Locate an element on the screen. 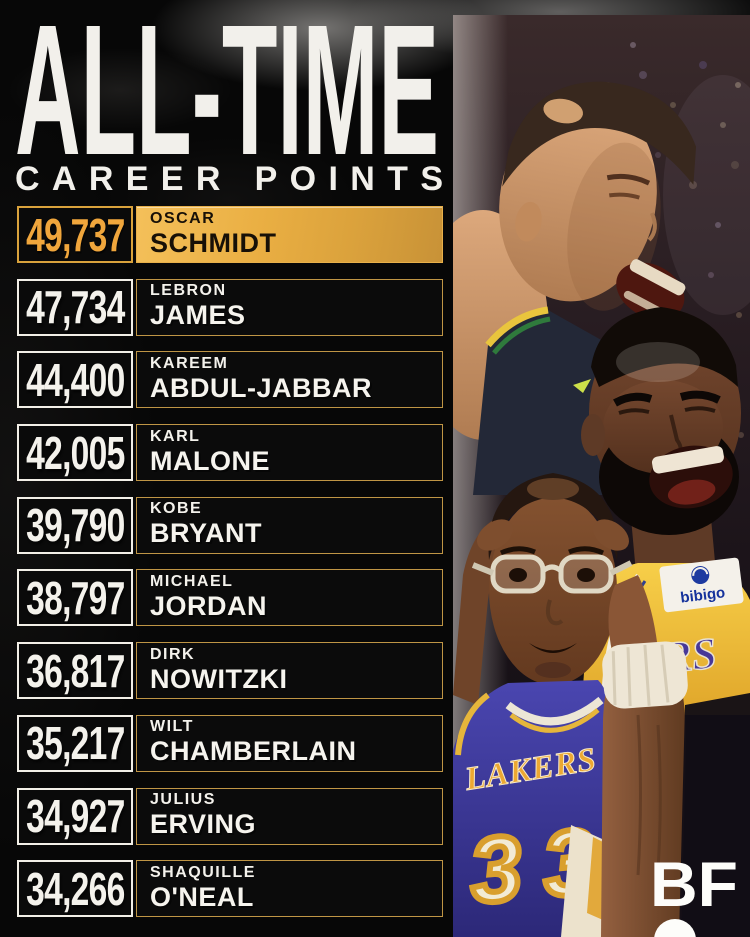 This screenshot has width=750, height=937. player-first-name: DIRK is located at coordinates (173, 654).